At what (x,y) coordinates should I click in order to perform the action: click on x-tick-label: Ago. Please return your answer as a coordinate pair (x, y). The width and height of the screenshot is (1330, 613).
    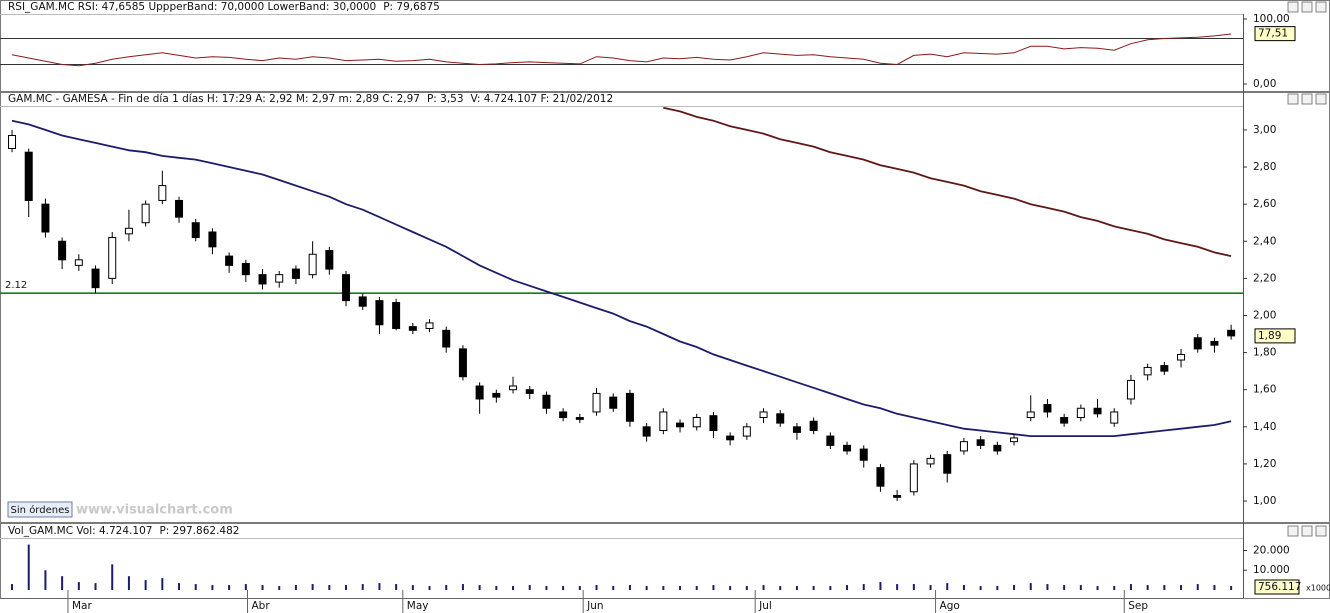
    Looking at the image, I should click on (950, 606).